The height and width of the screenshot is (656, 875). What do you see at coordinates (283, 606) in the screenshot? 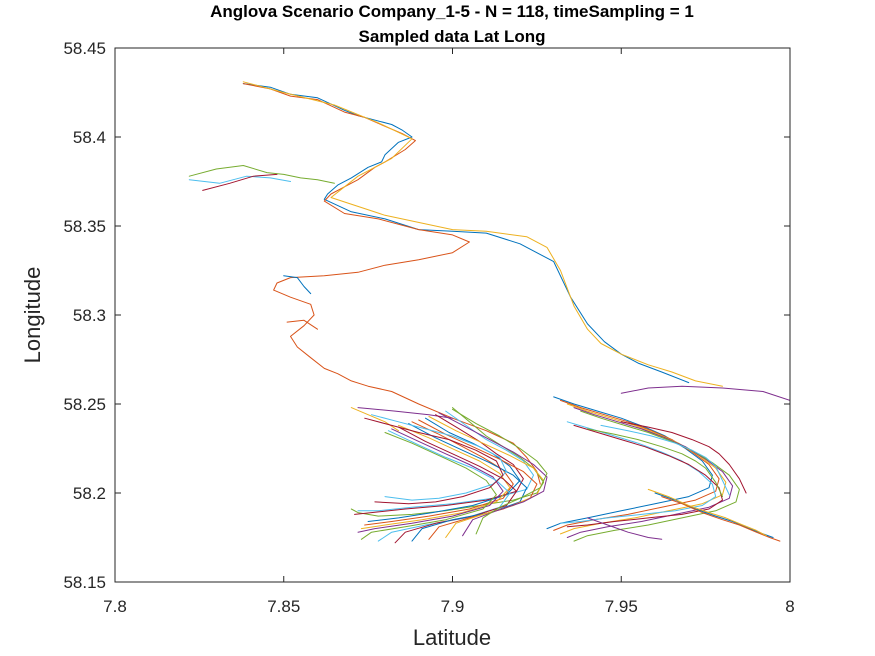
I see `x-tick-label: 7.85` at bounding box center [283, 606].